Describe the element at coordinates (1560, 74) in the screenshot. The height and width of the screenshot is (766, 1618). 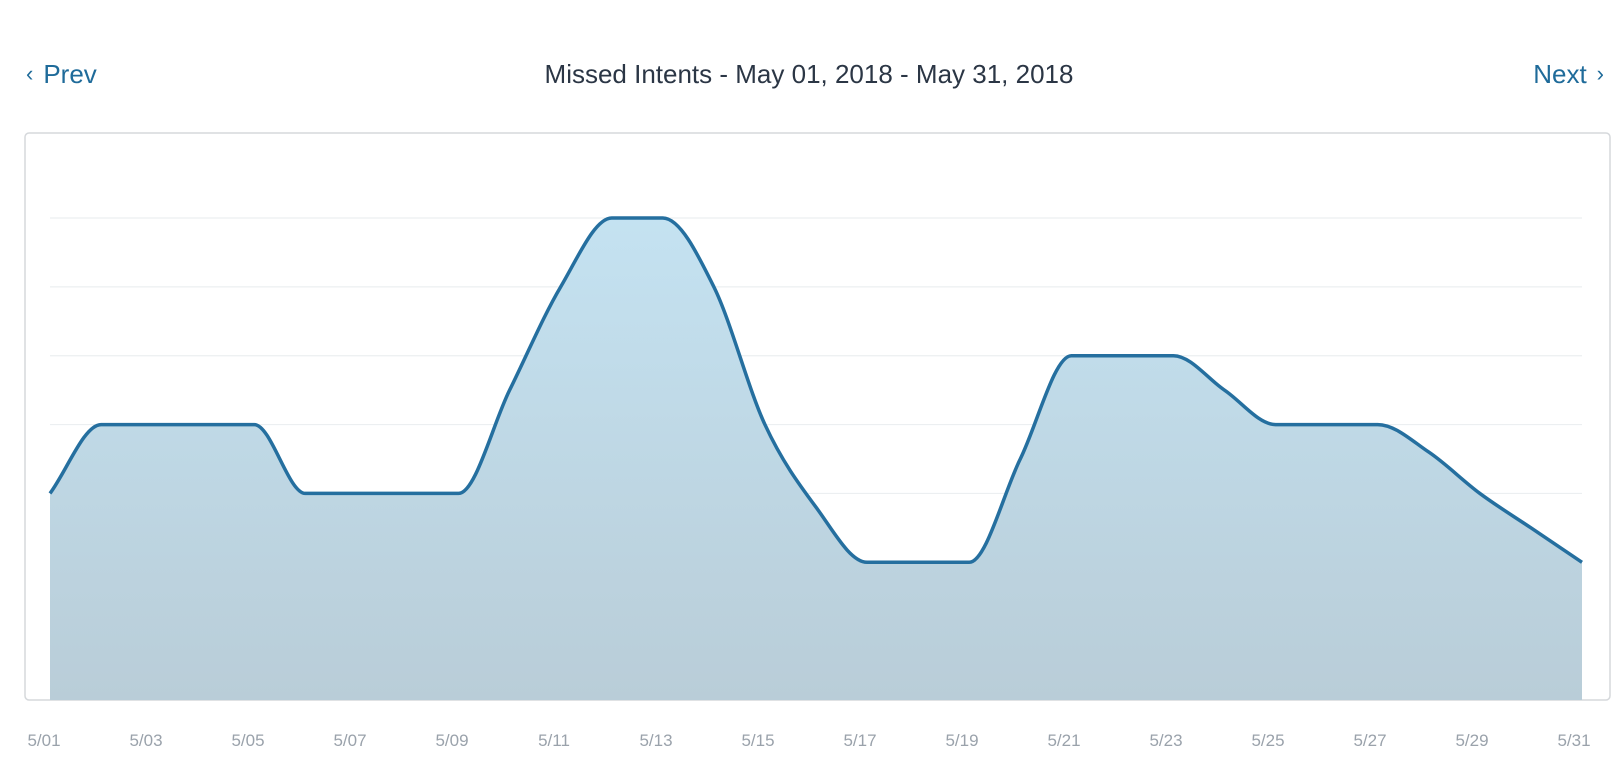
I see `next-label: Next` at that location.